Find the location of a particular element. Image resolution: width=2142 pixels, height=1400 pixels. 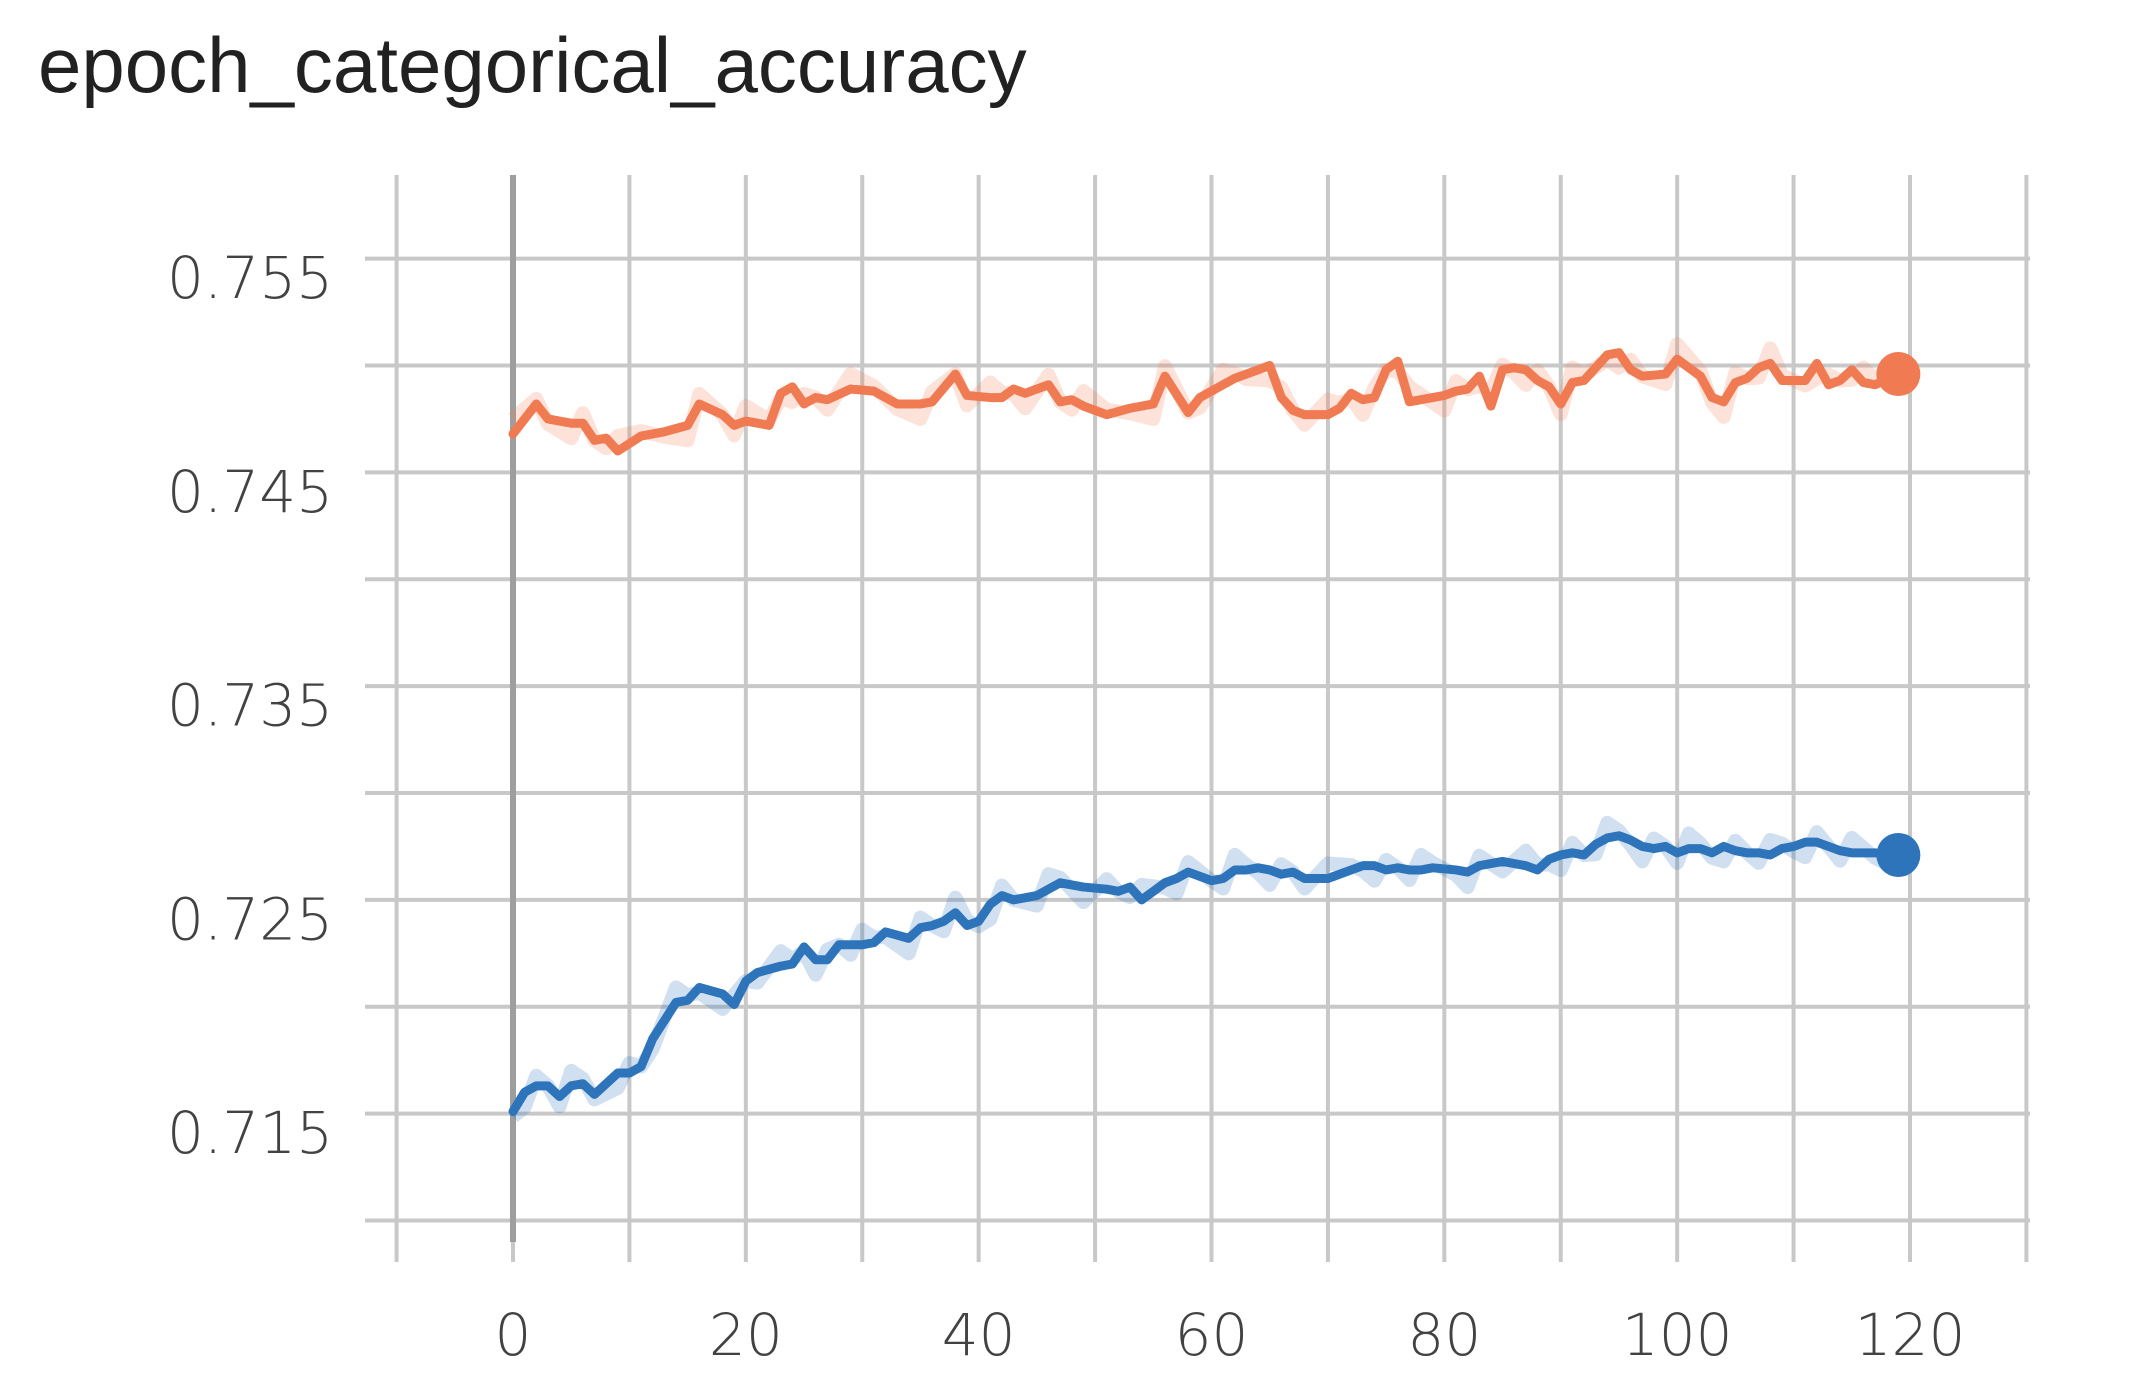

series-2-line is located at coordinates (1205, 973).